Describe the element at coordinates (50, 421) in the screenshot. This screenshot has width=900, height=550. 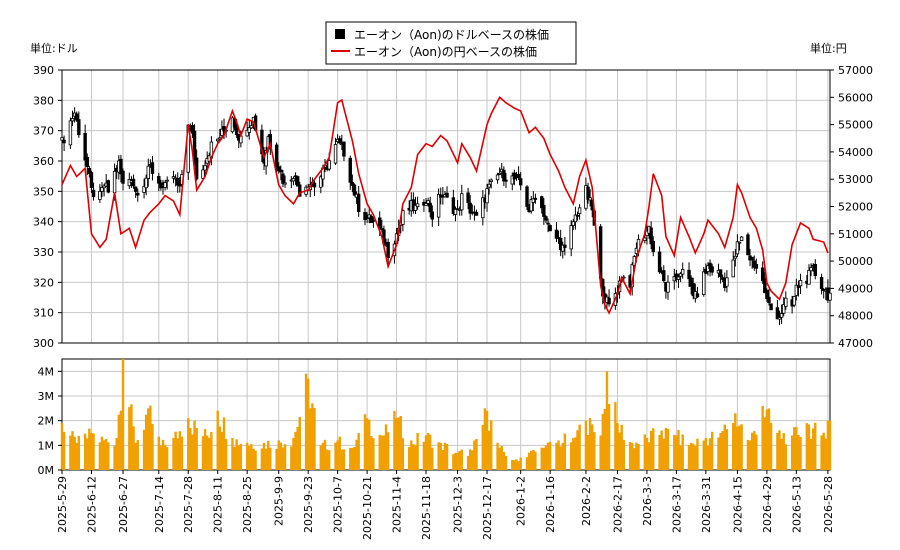
I see `volume-axis: 0M 1M 2M 3M 4M` at that location.